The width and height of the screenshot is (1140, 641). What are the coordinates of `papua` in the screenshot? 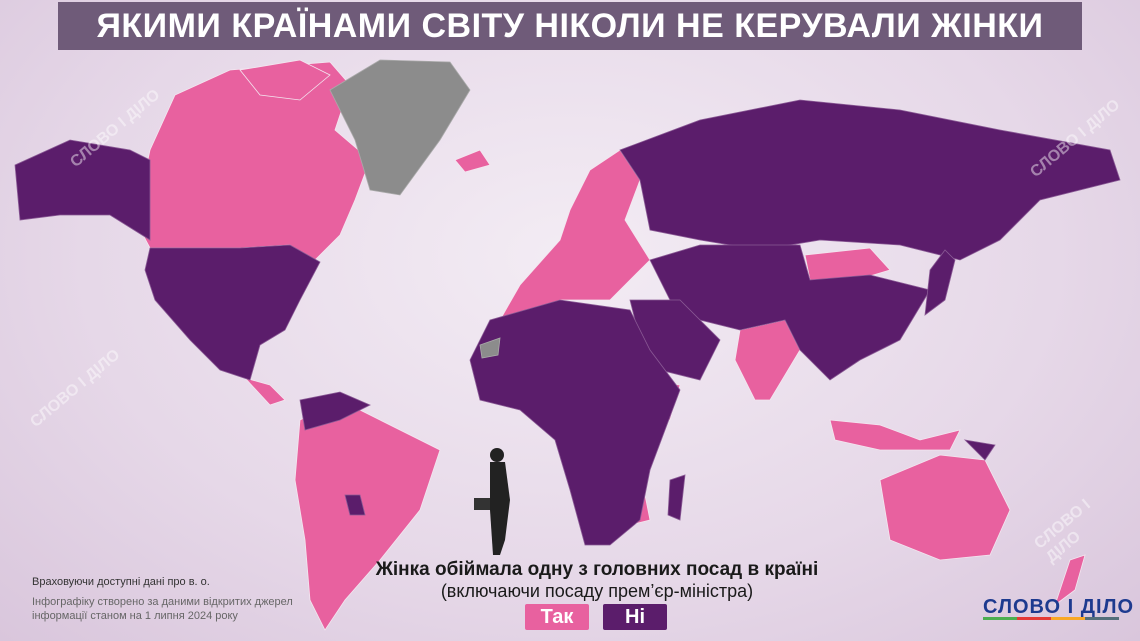 It's located at (979, 450).